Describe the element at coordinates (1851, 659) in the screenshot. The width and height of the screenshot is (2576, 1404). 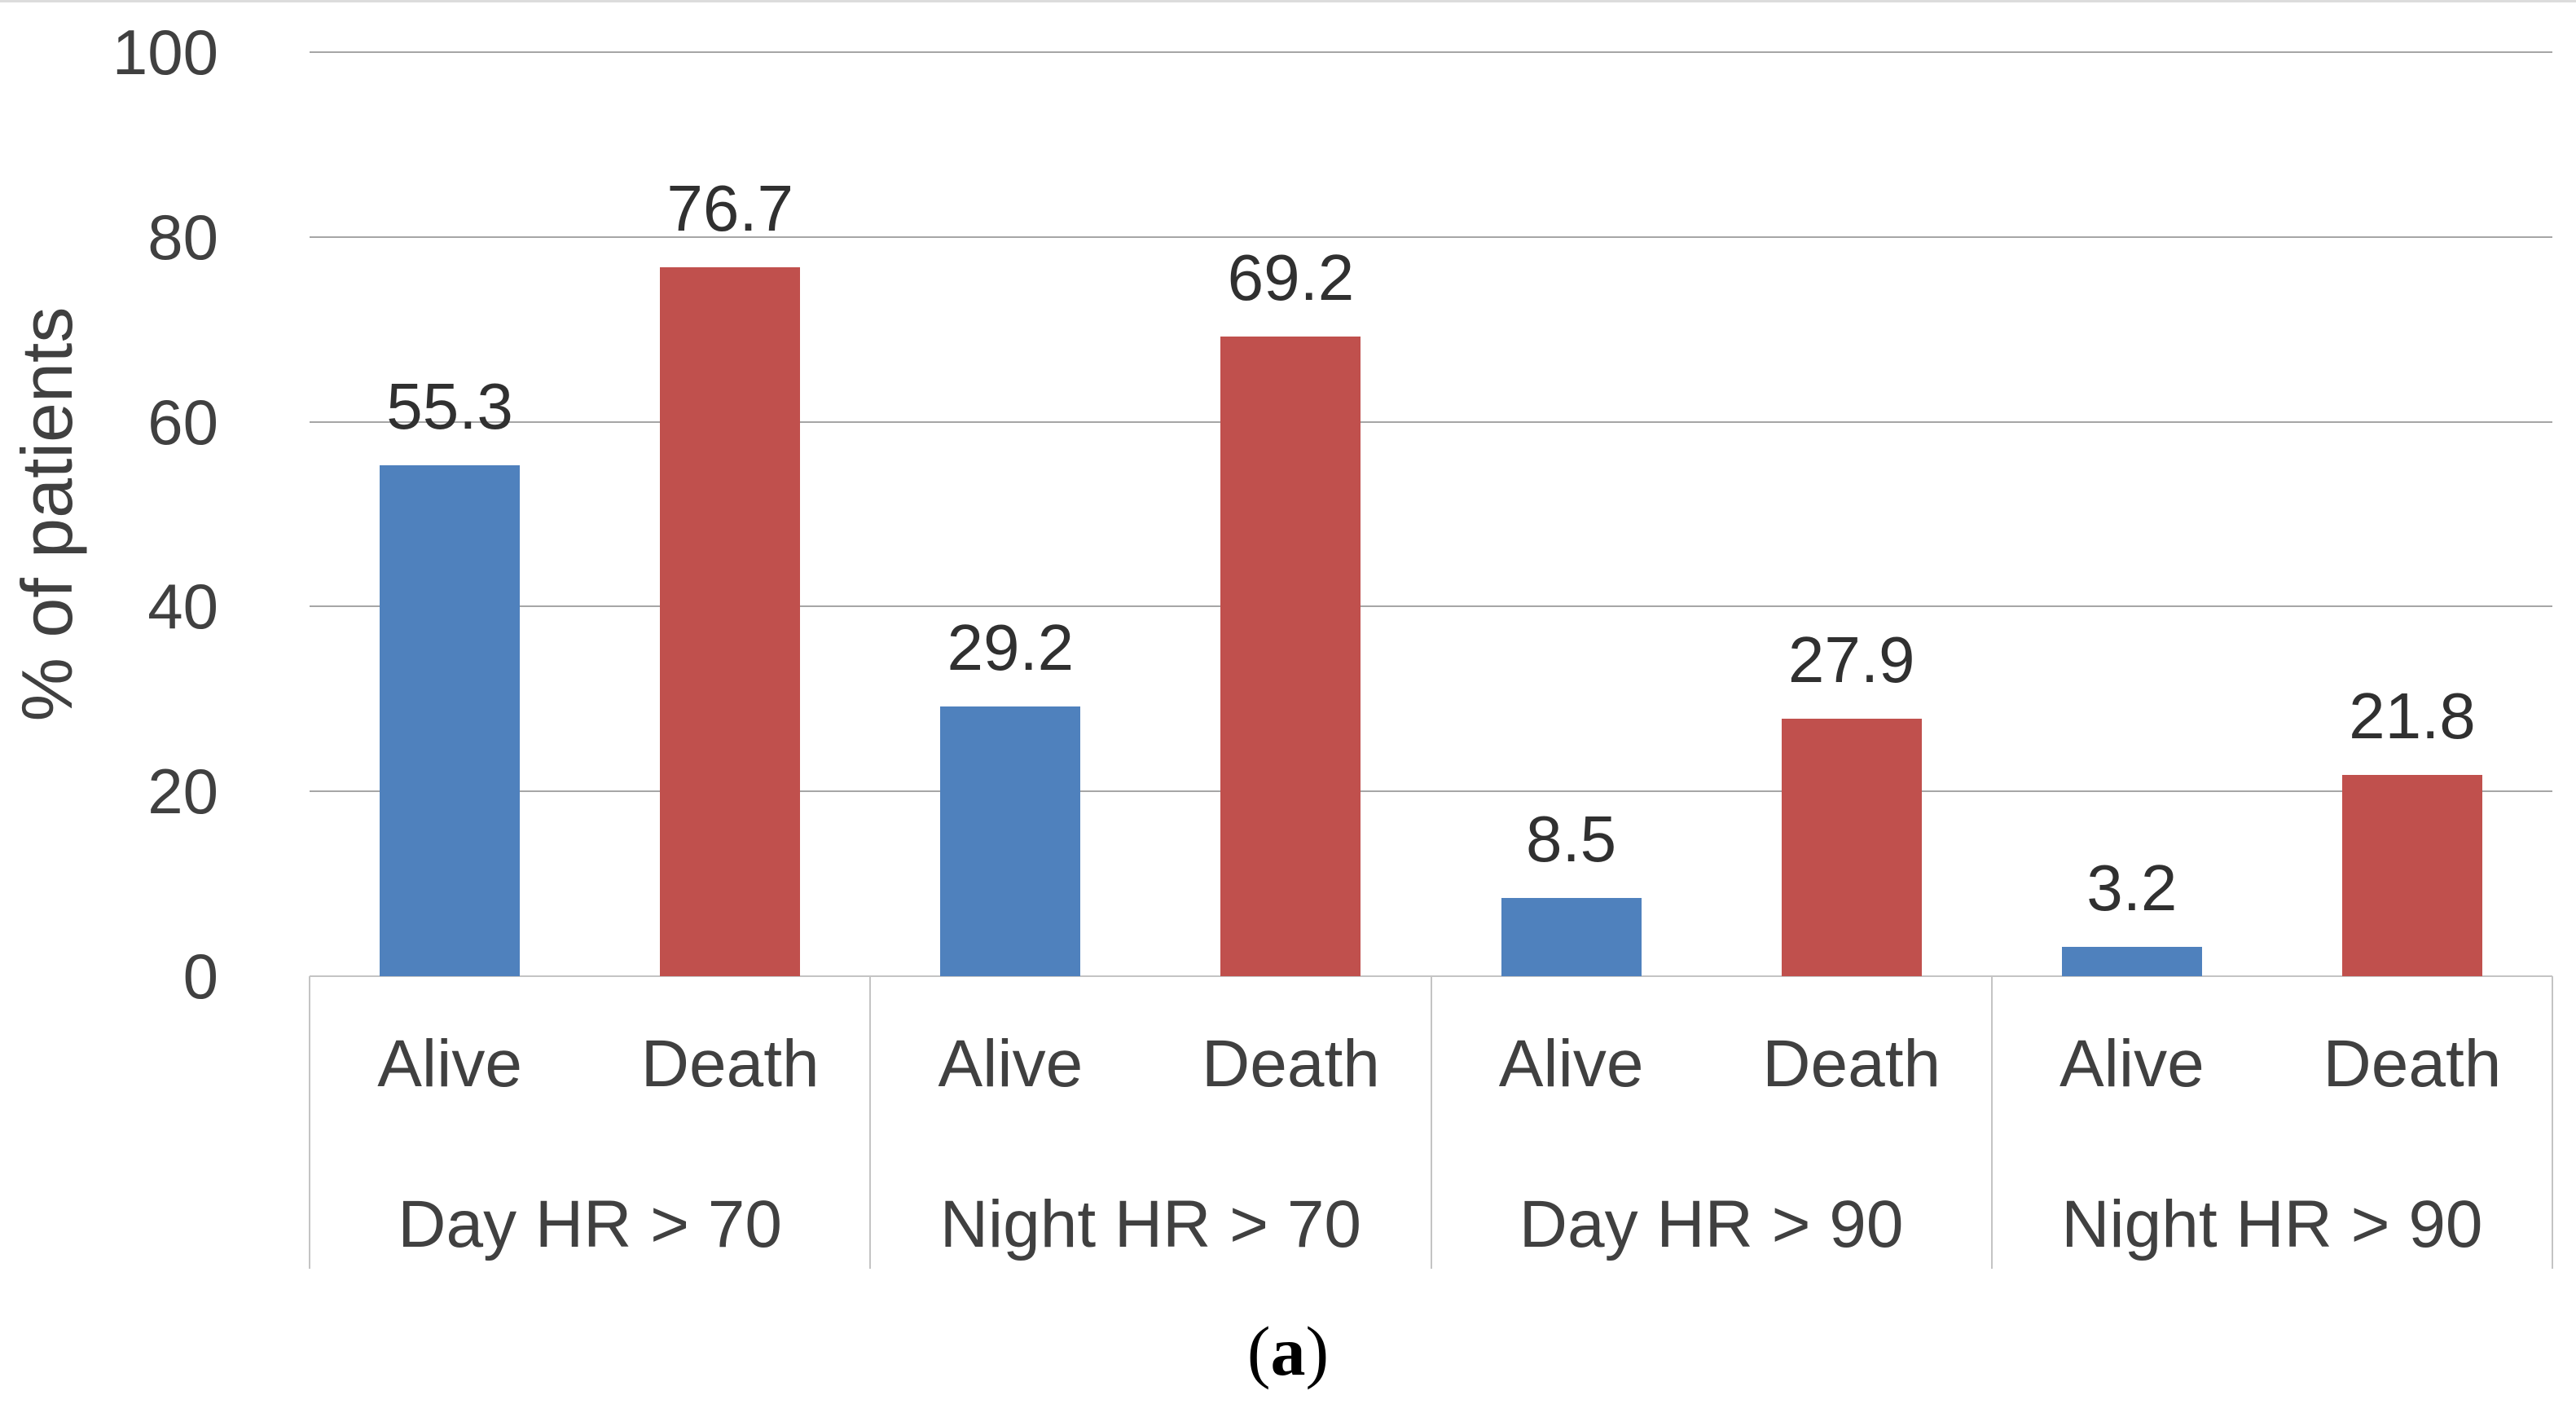
I see `value-label-death-day-hr-90: 27.9` at that location.